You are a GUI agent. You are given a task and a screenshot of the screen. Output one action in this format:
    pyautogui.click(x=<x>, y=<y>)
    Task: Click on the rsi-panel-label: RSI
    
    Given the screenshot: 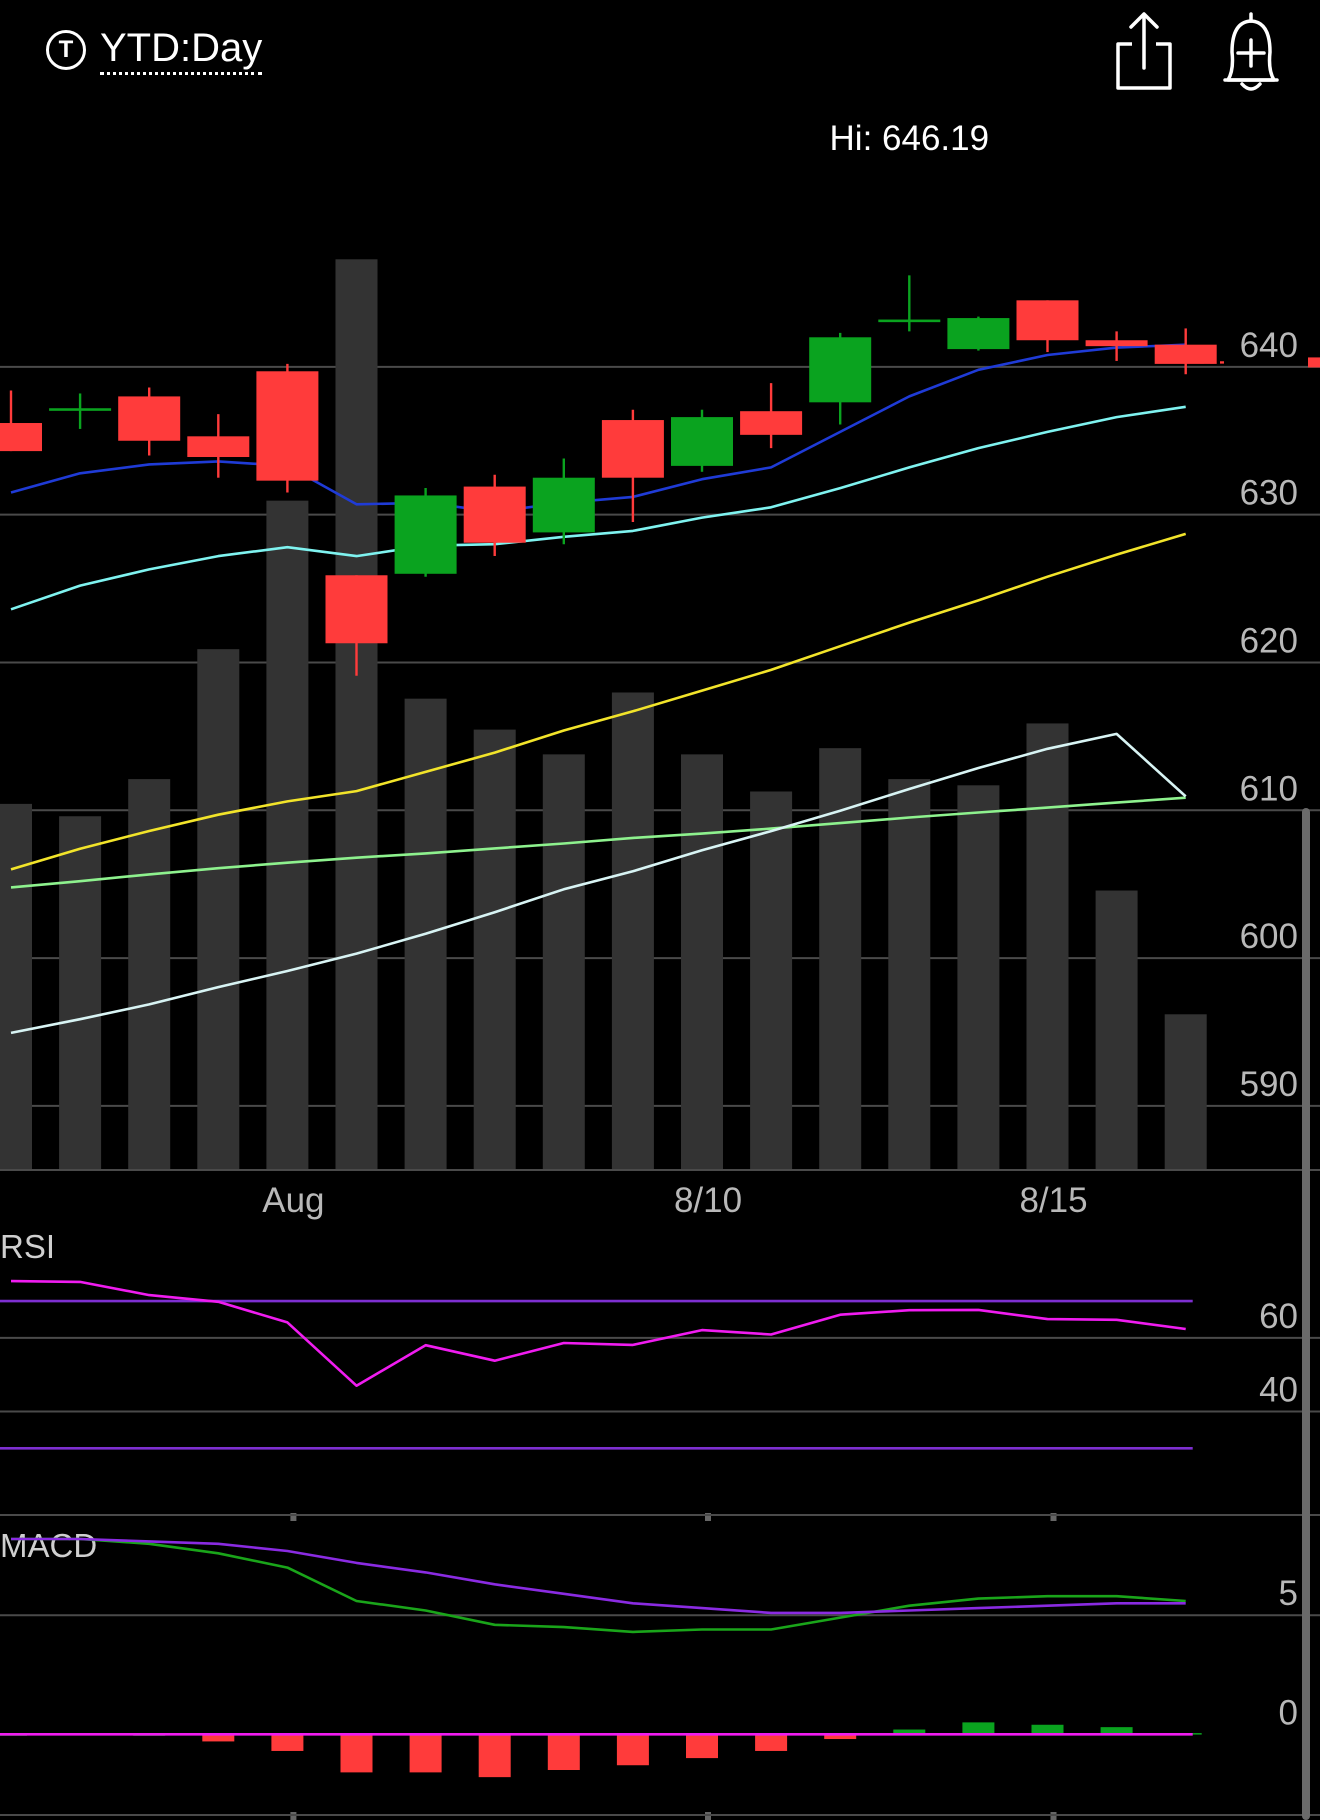 What is the action you would take?
    pyautogui.click(x=27, y=1246)
    